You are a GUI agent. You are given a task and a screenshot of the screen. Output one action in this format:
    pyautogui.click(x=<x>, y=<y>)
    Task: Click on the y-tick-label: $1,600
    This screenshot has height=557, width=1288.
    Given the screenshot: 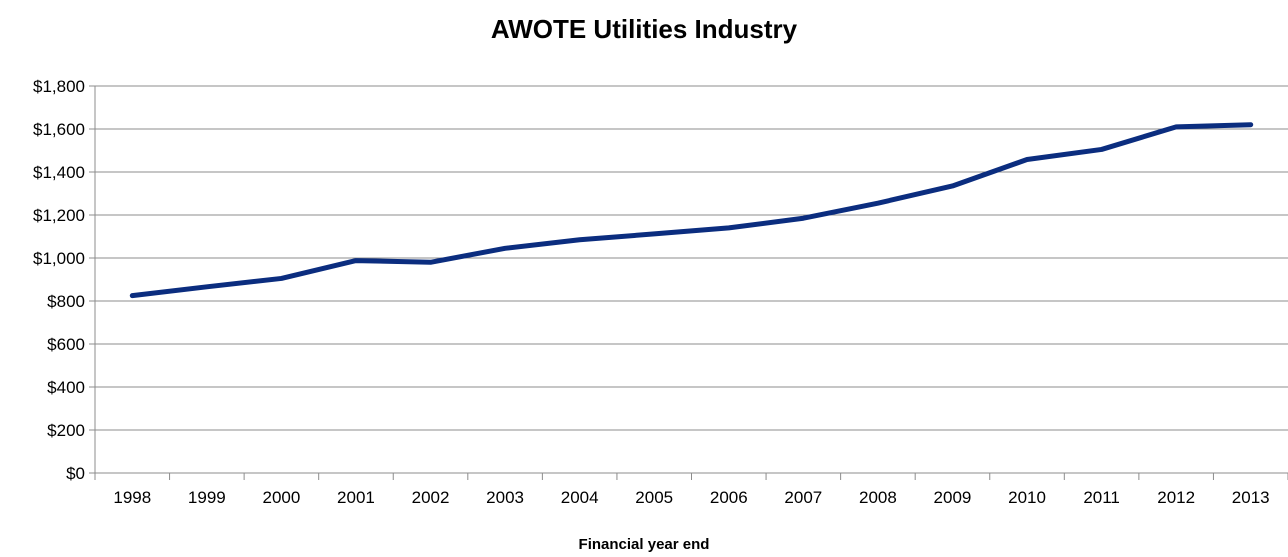 What is the action you would take?
    pyautogui.click(x=59, y=129)
    